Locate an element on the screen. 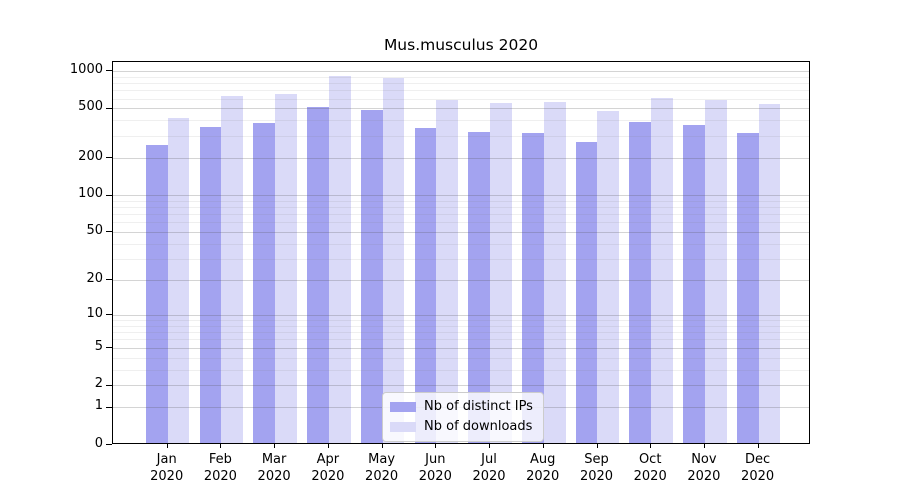  y-tick-label-200: 200 is located at coordinates (90, 156).